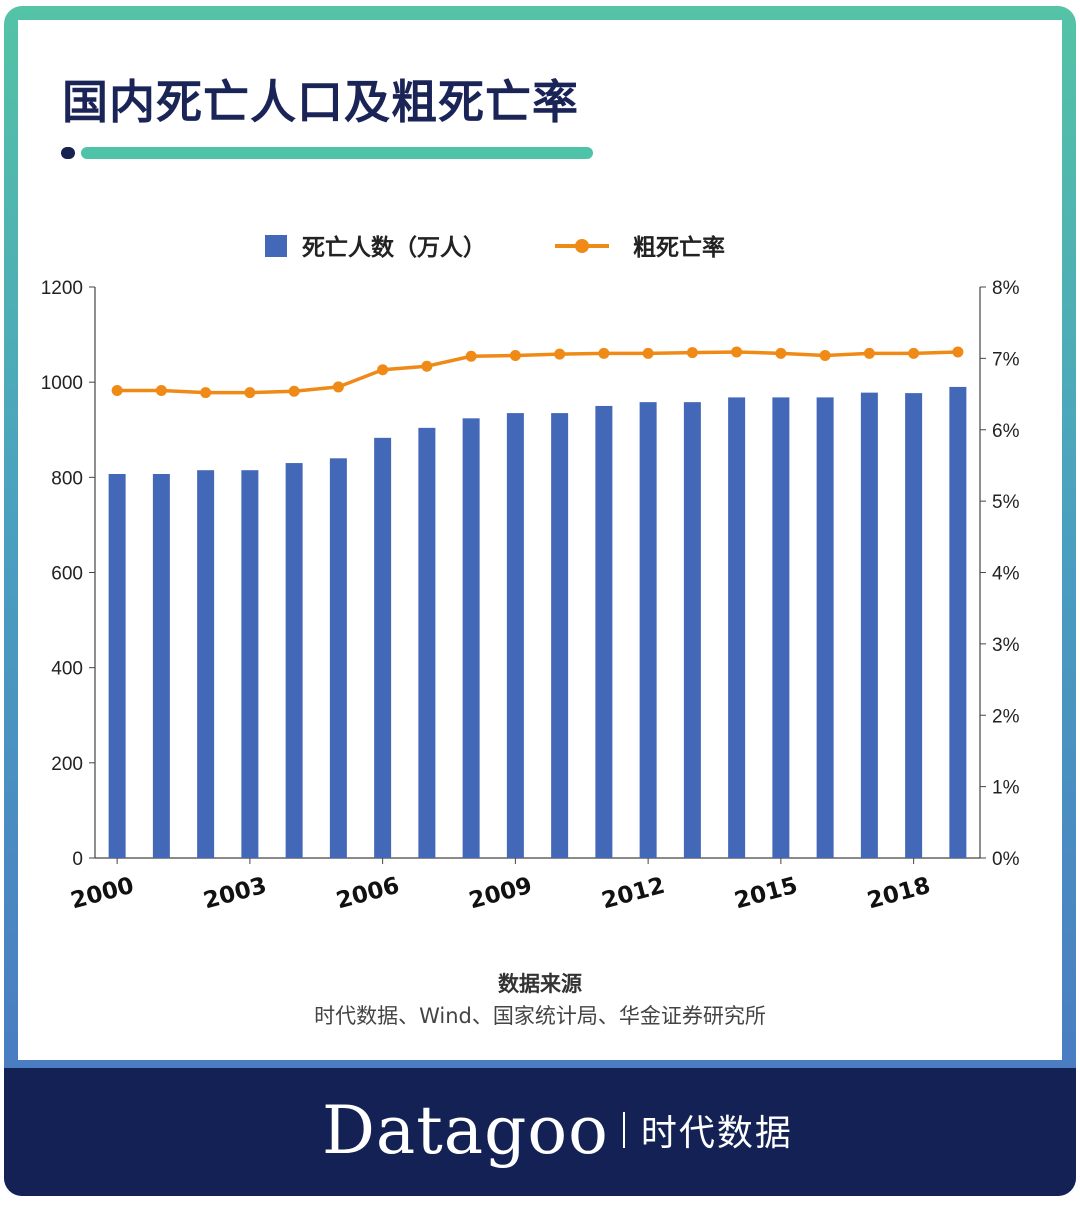 The image size is (1080, 1213). I want to click on rate-point-2009, so click(515, 356).